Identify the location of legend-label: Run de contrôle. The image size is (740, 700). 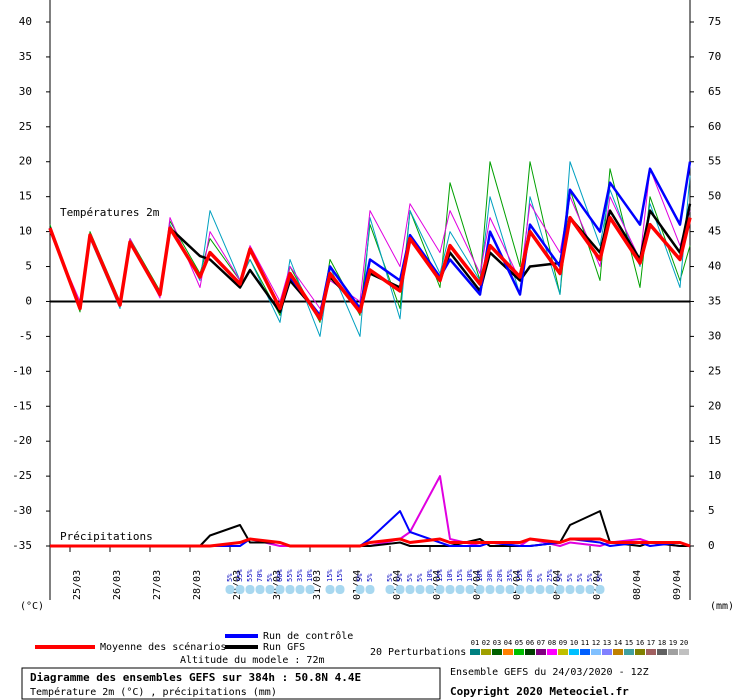
(308, 636).